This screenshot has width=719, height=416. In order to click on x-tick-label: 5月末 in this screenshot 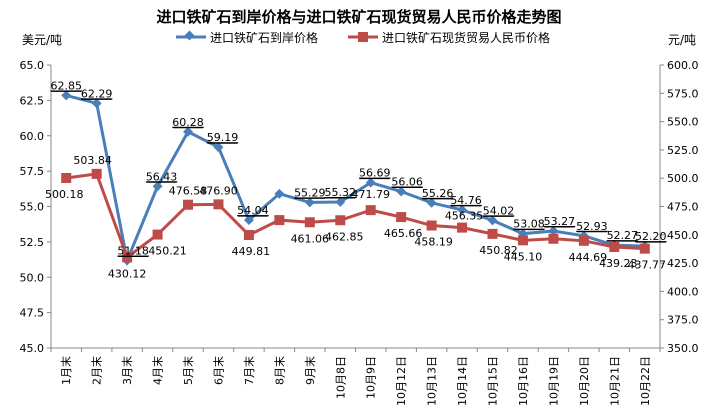, I will do `click(188, 370)`.